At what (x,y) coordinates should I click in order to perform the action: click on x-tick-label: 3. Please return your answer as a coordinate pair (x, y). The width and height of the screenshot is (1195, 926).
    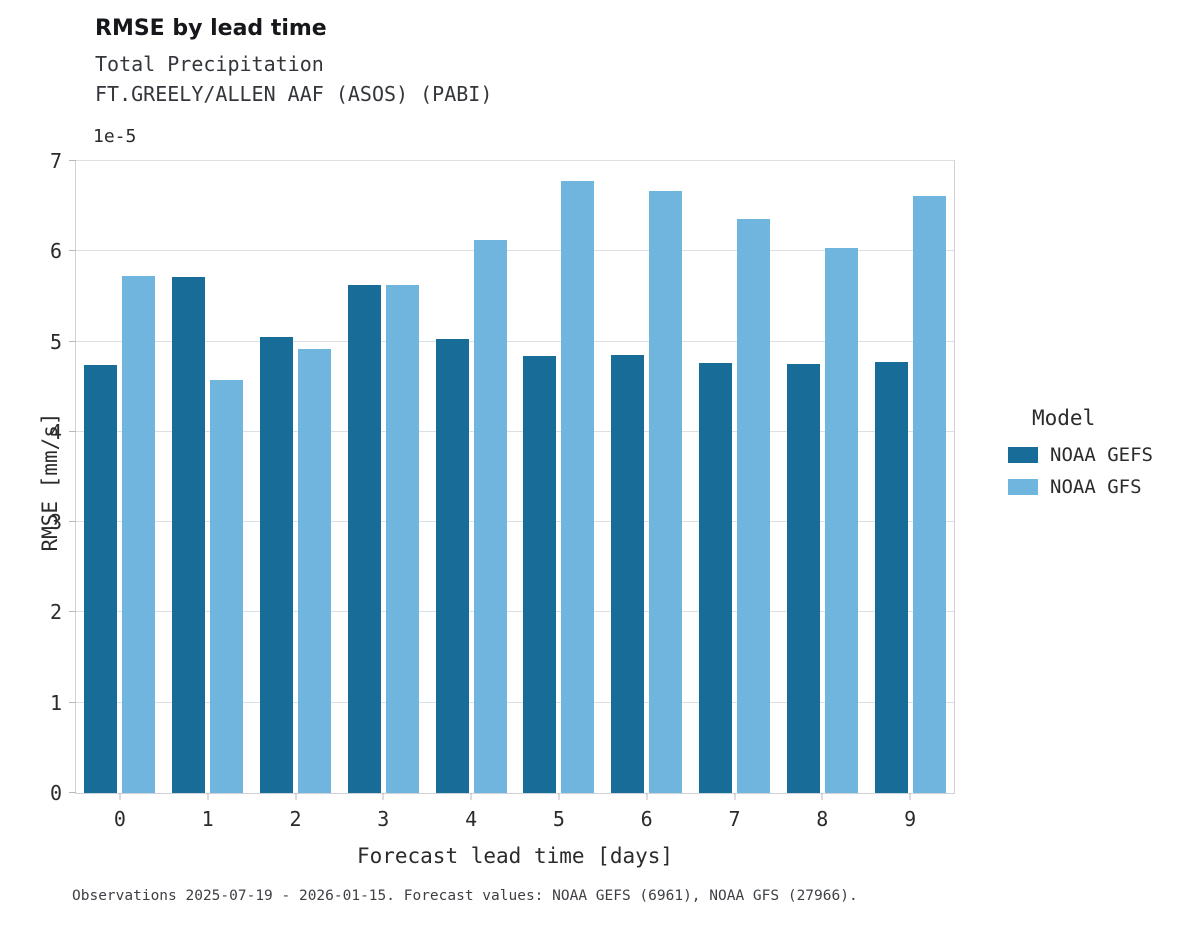
    Looking at the image, I should click on (383, 819).